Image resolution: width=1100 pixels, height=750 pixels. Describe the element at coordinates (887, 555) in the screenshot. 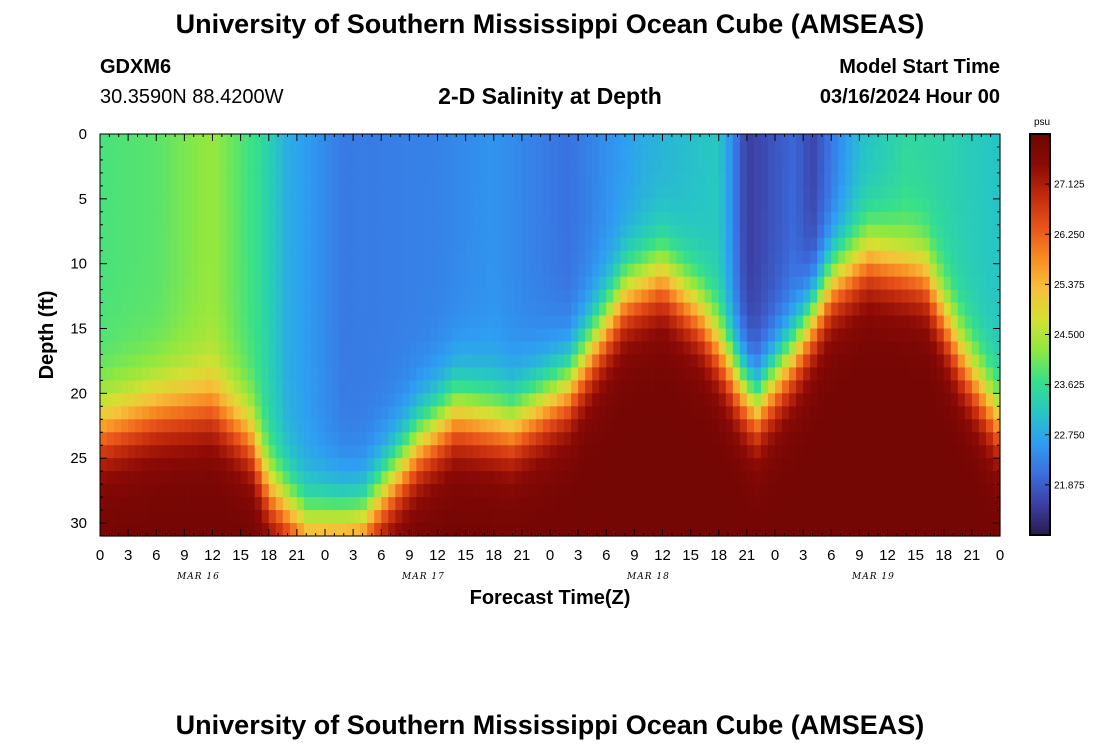

I see `x-tick-label: 12` at that location.